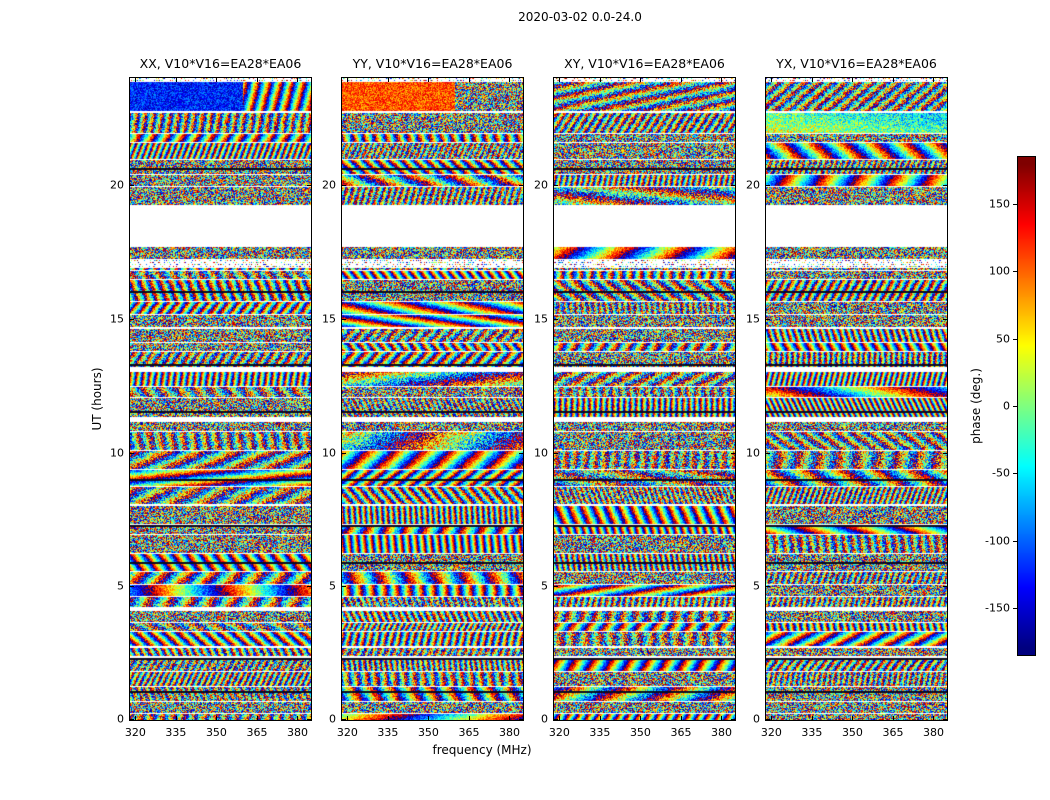 The width and height of the screenshot is (1050, 800). What do you see at coordinates (220, 63) in the screenshot?
I see `panel-title-xx: XX, V10*V16=EA28*EA06` at bounding box center [220, 63].